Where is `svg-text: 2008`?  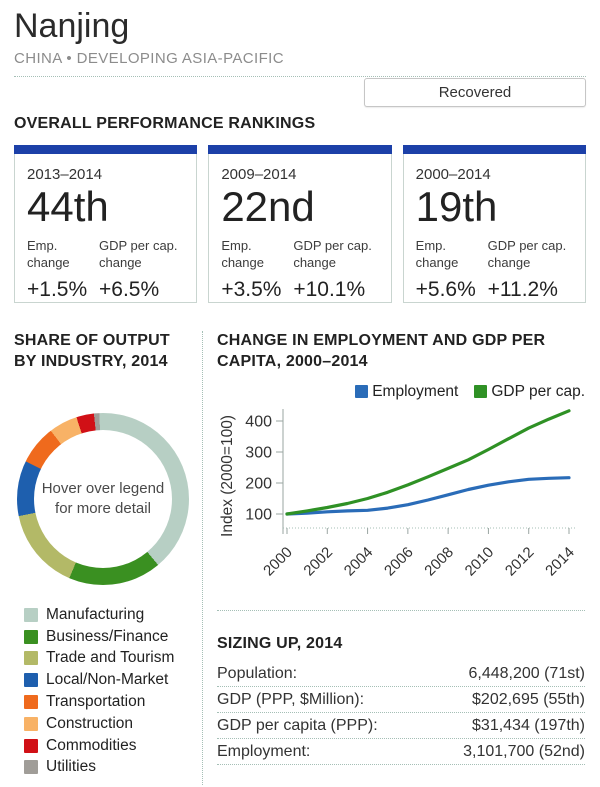 svg-text: 2008 is located at coordinates (439, 560).